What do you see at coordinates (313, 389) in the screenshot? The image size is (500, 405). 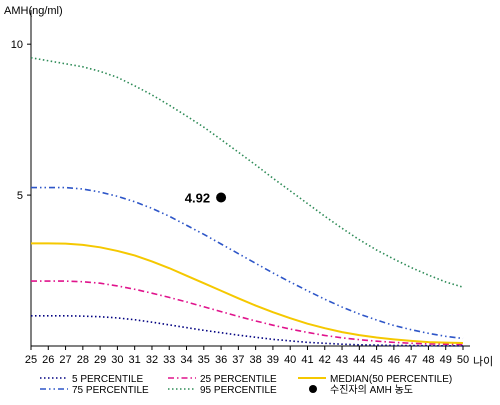 I see `legend-point-swatch` at bounding box center [313, 389].